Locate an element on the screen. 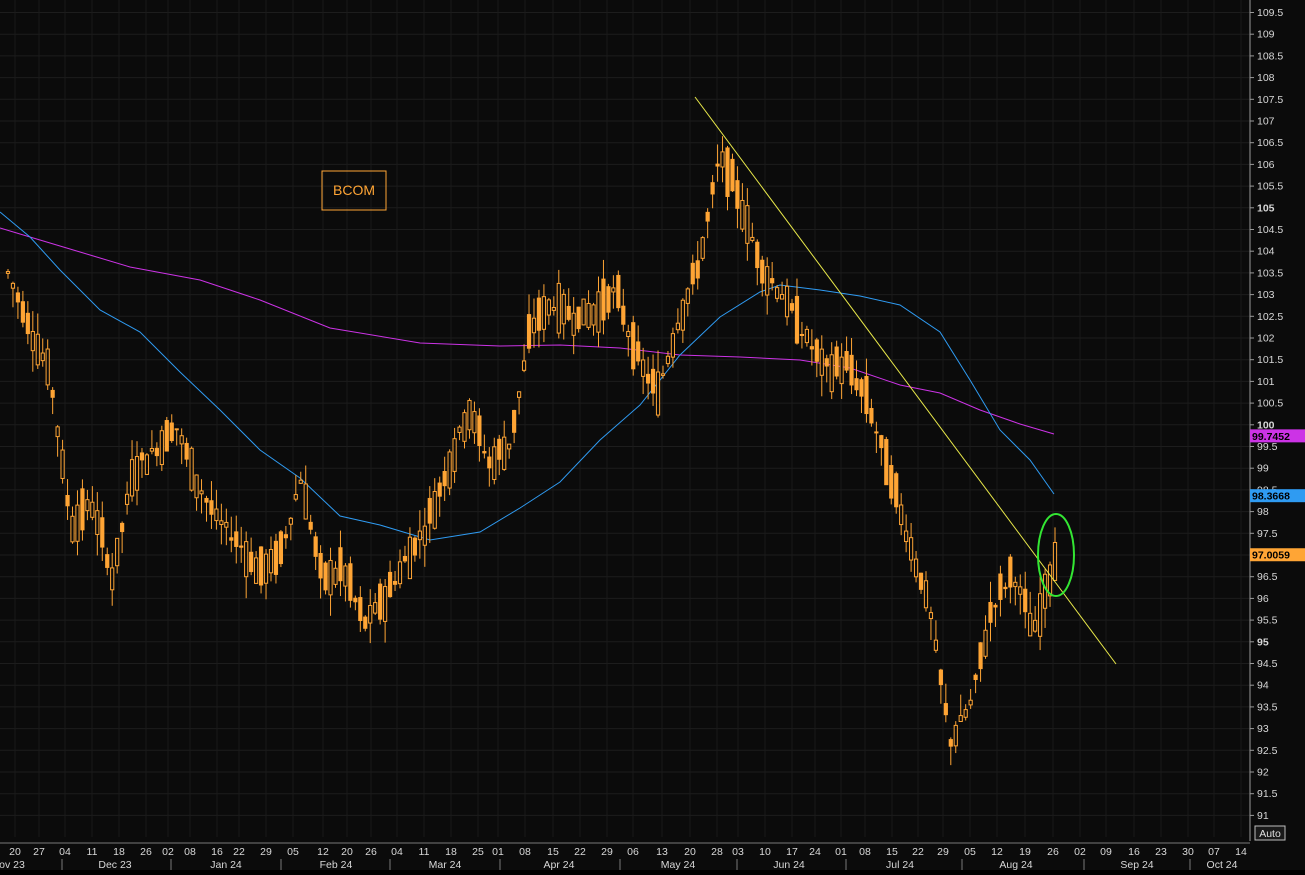 Image resolution: width=1305 pixels, height=875 pixels. x-day-label: 09 is located at coordinates (1106, 852).